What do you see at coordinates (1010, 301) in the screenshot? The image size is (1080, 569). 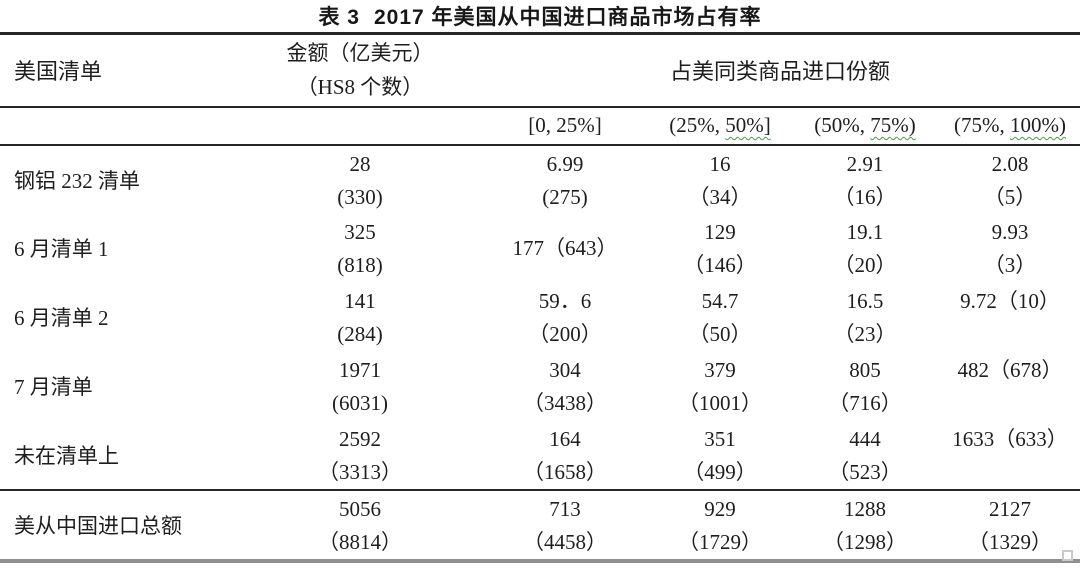 I see `cell-value: 9.72（10）` at bounding box center [1010, 301].